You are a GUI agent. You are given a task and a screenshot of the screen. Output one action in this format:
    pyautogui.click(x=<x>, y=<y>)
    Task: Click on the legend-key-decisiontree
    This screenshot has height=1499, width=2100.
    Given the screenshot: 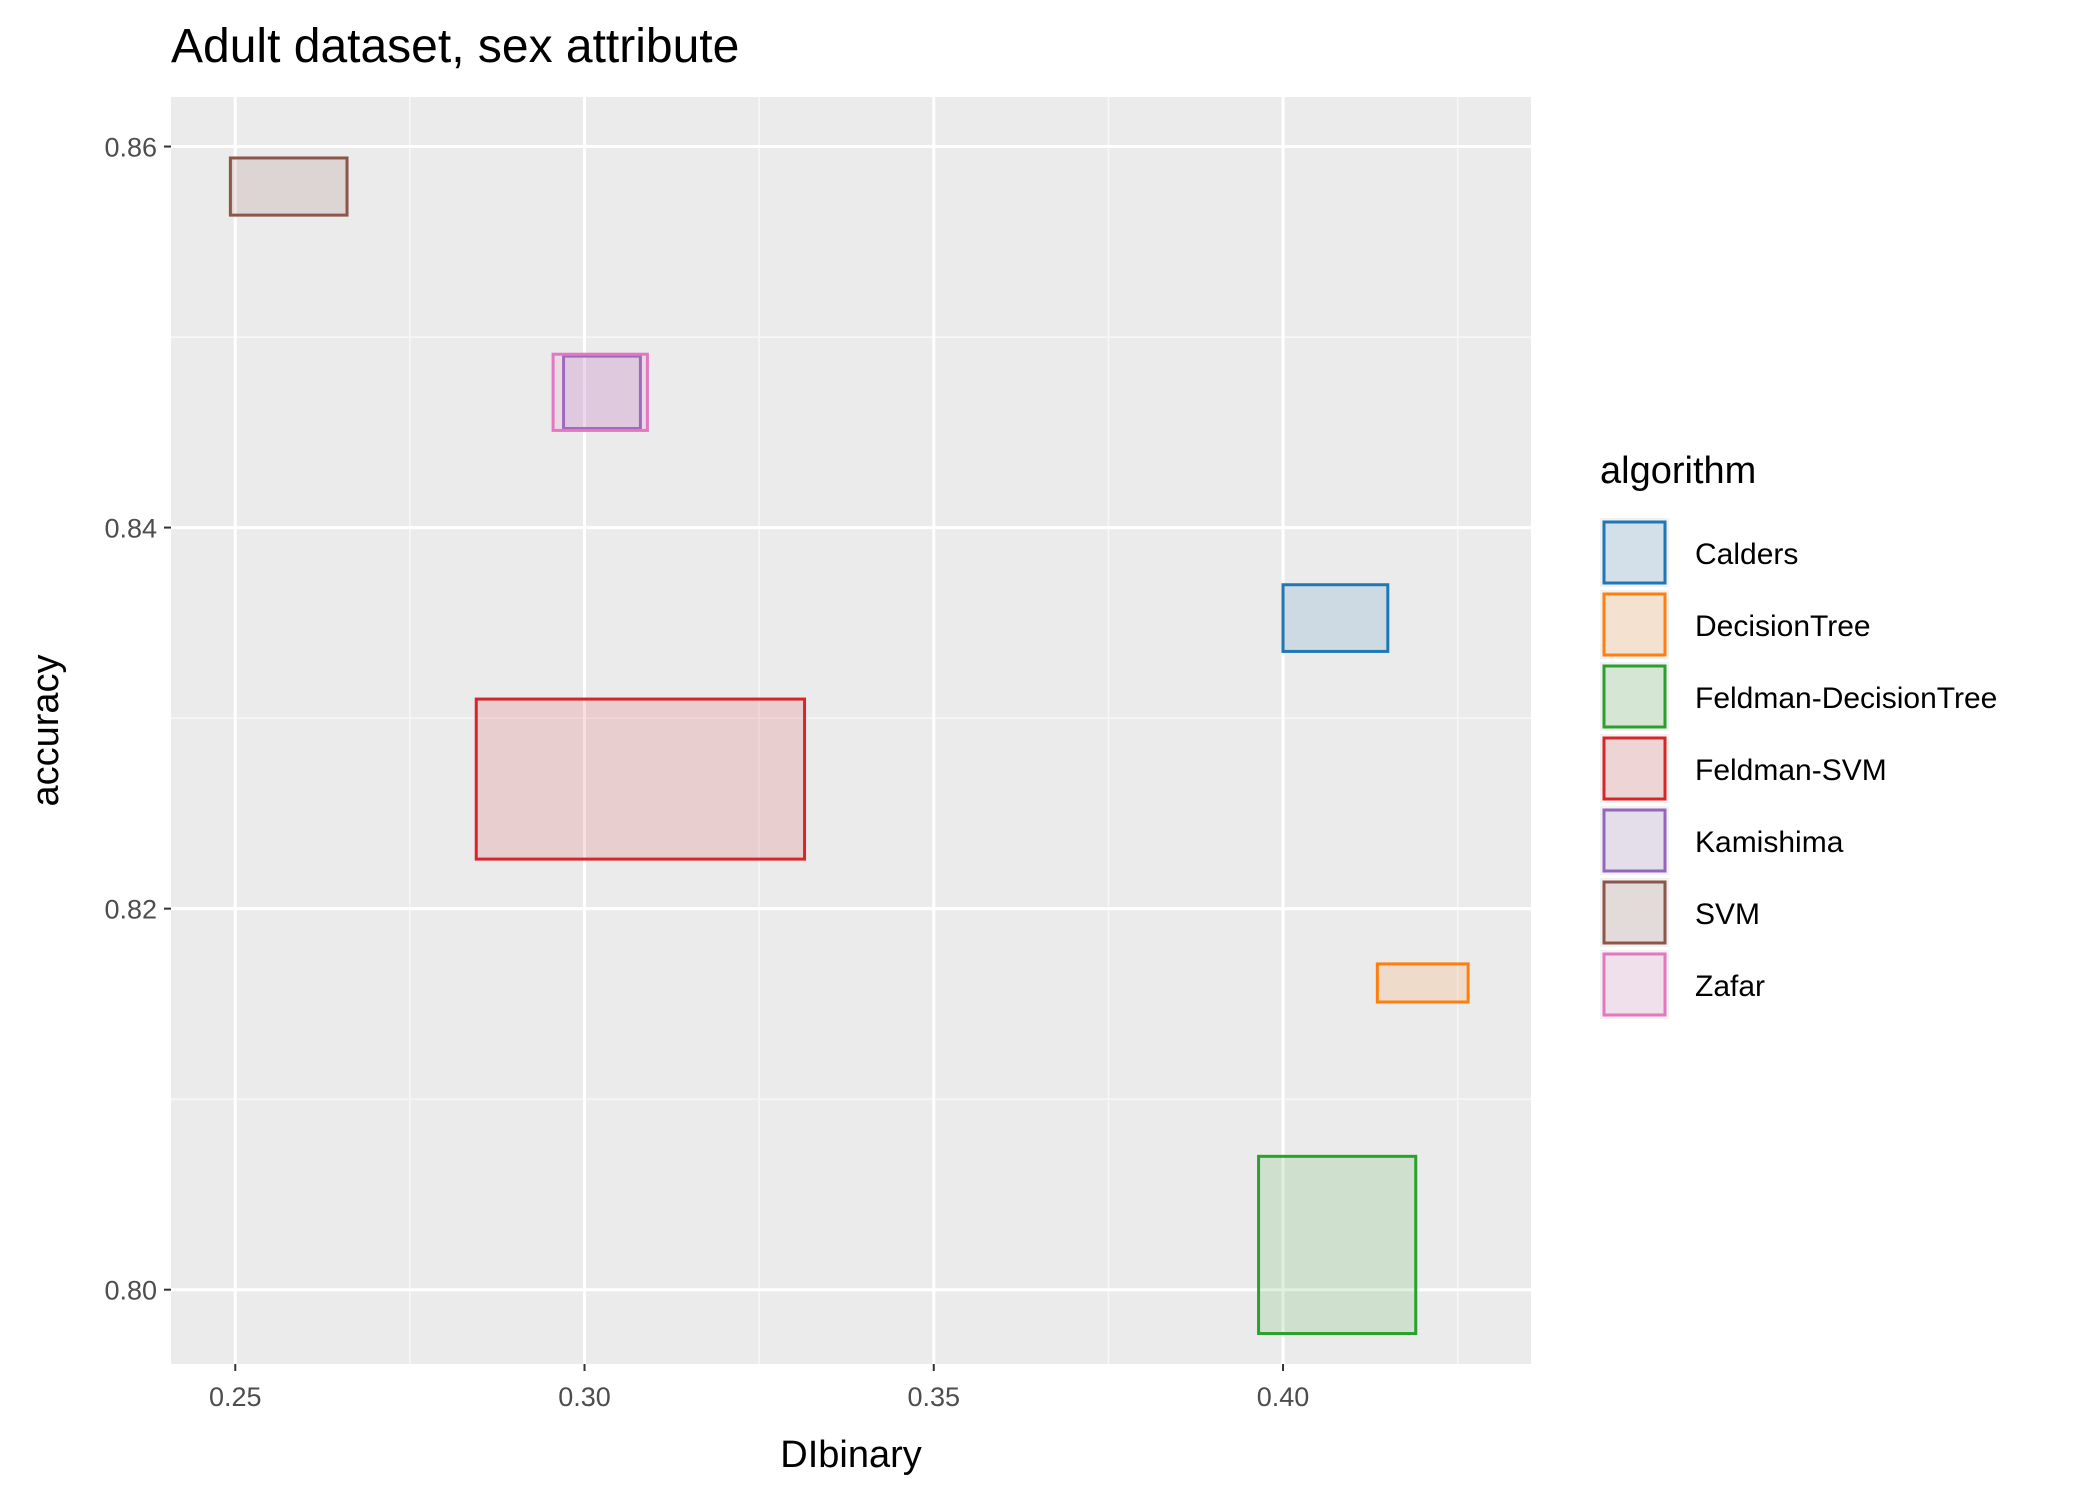 What is the action you would take?
    pyautogui.click(x=1634, y=624)
    